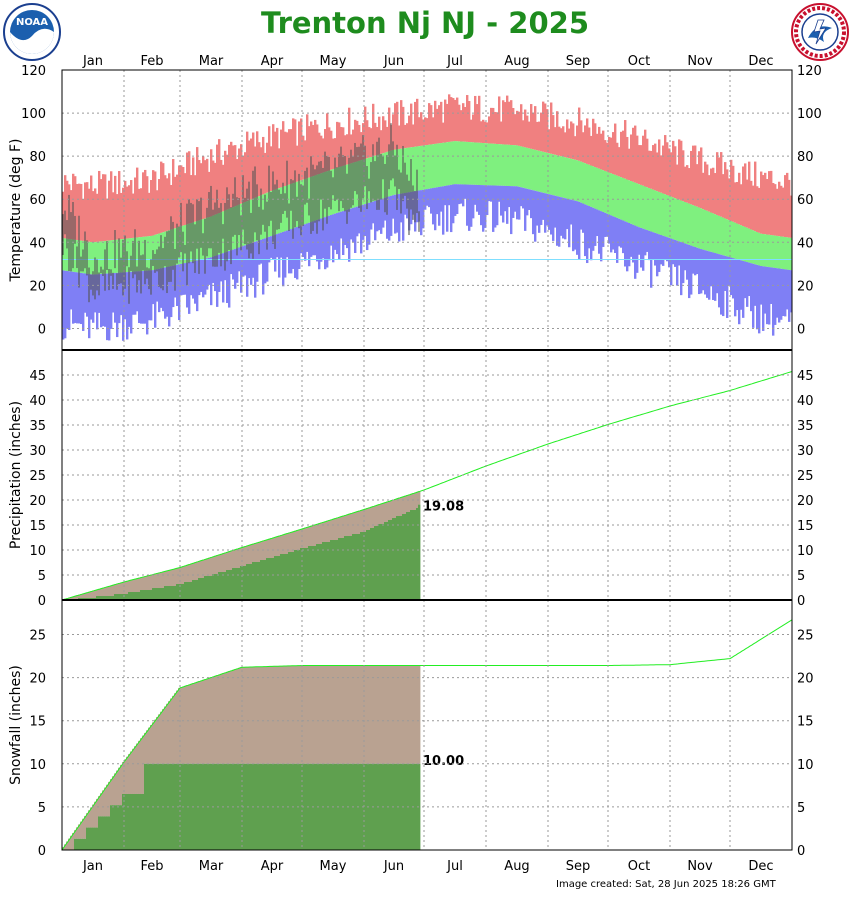  I want to click on precipitation-tick-right: 45, so click(805, 376).